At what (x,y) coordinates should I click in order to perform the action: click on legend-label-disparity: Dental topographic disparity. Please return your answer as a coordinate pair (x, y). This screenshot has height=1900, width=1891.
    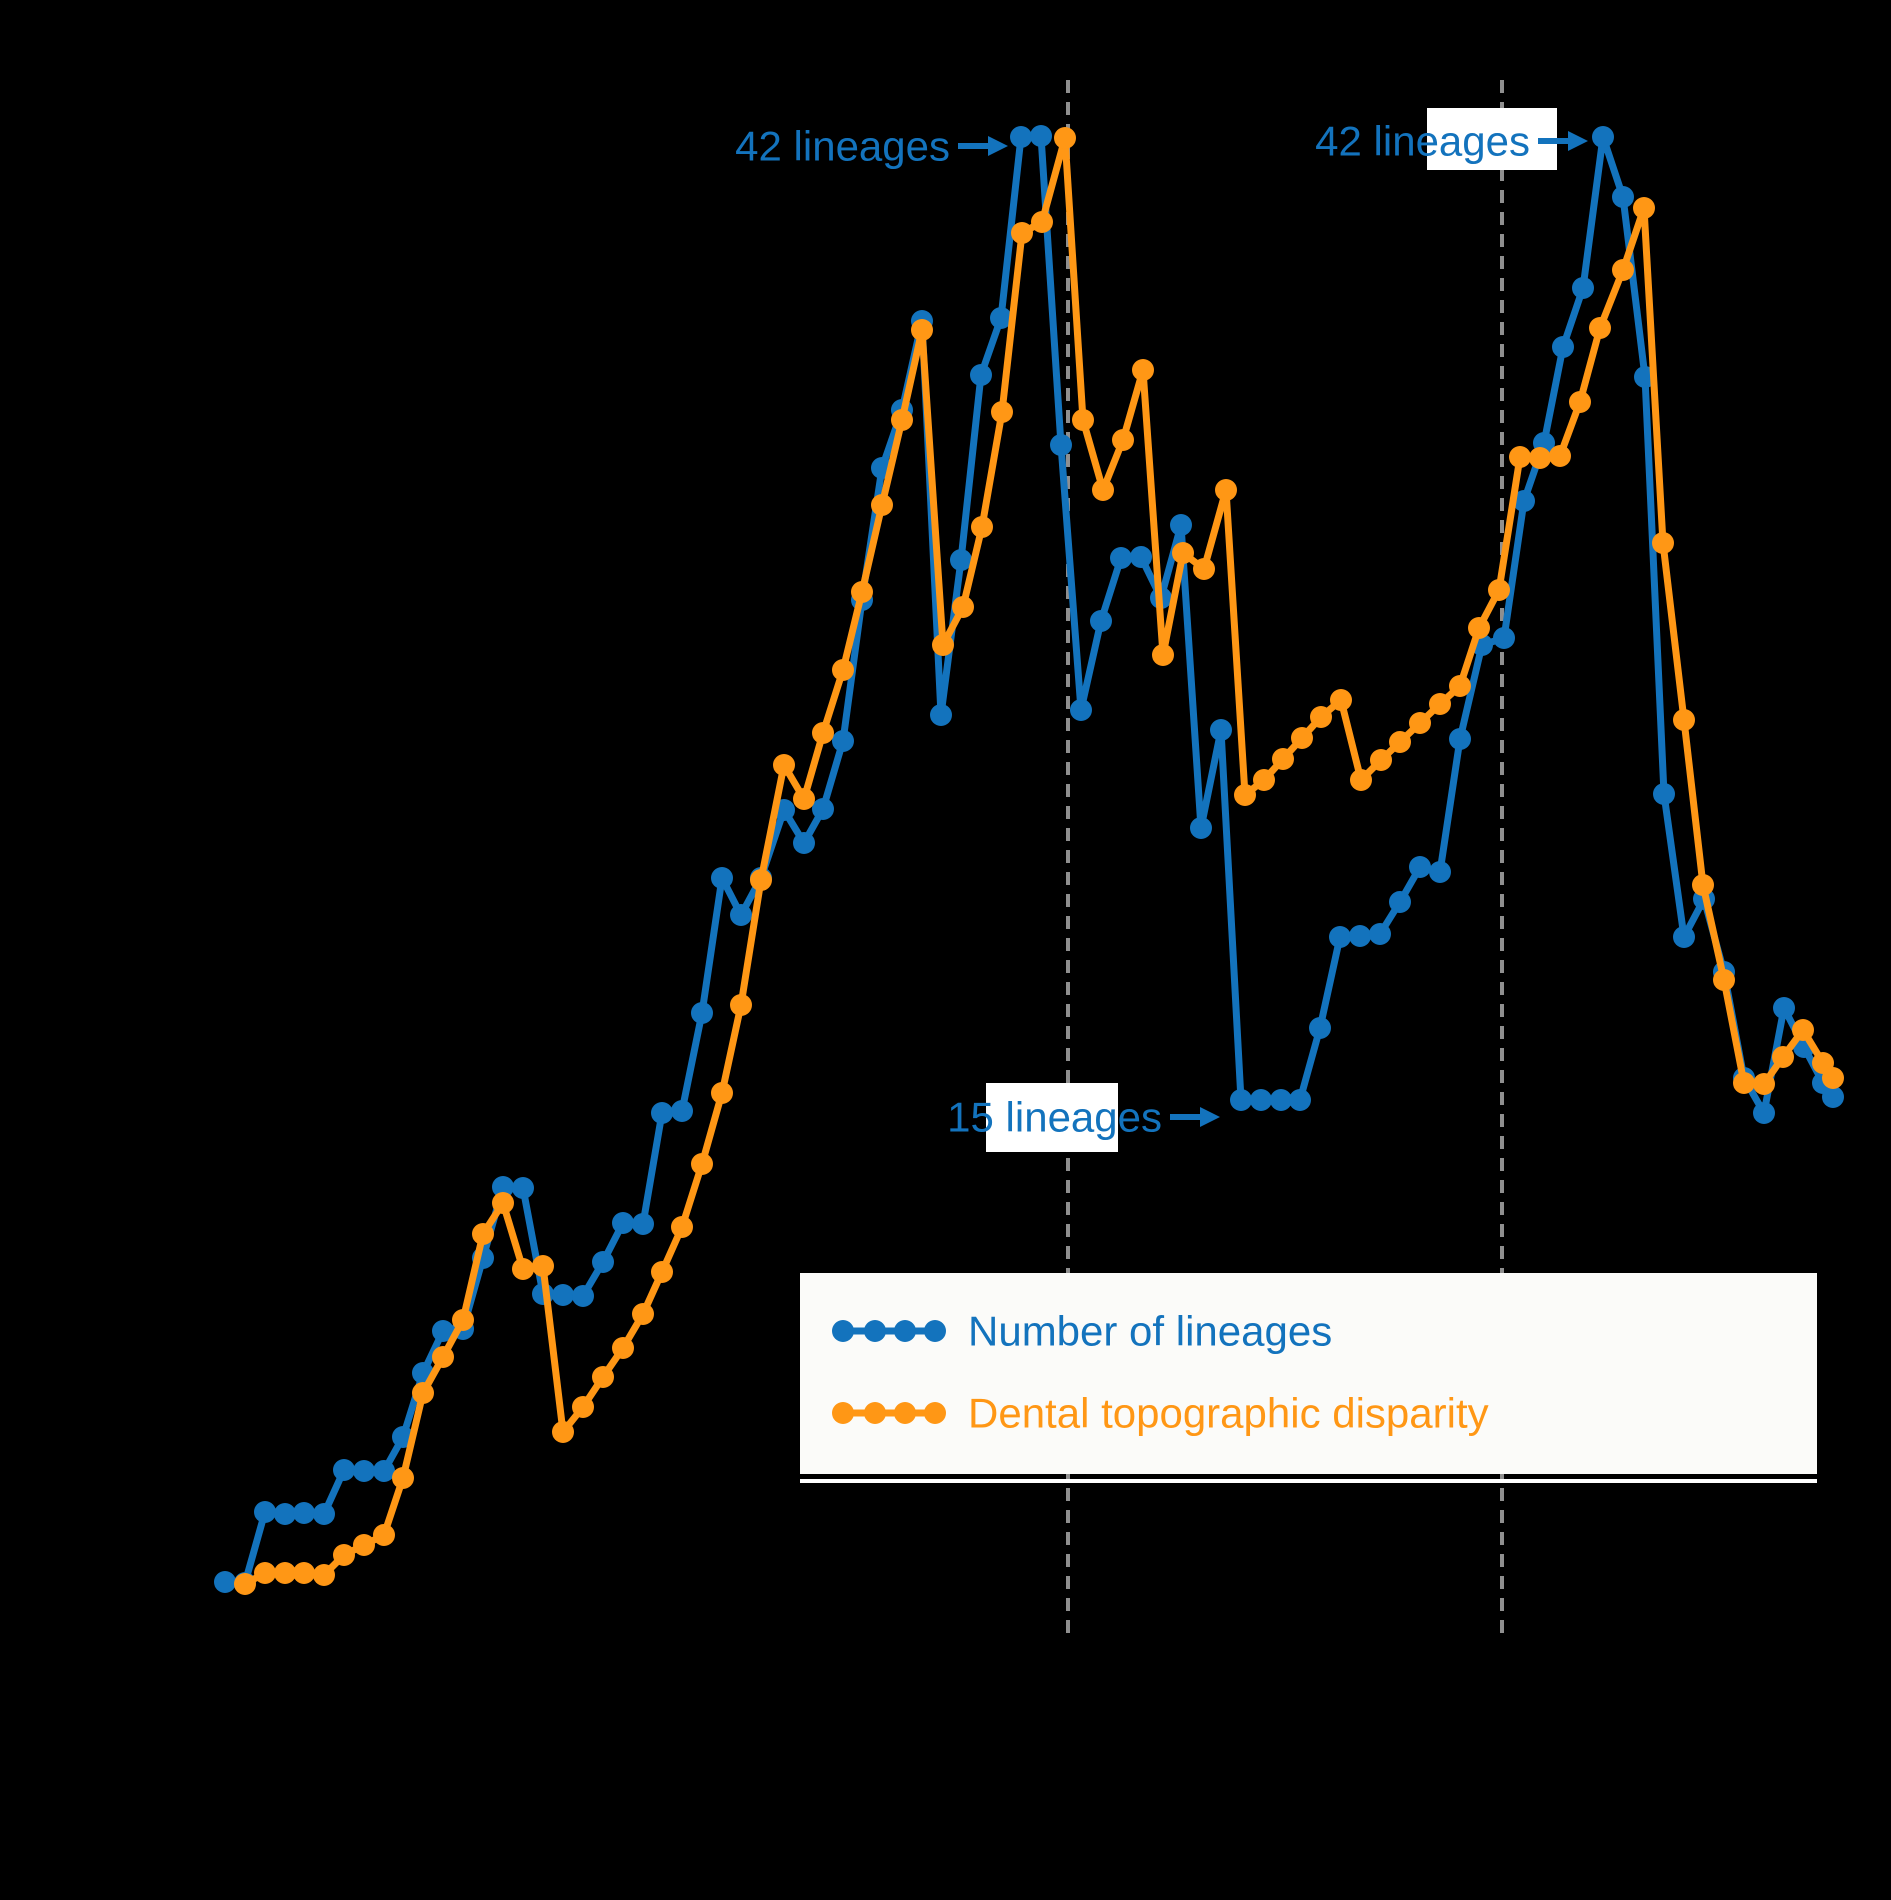
    Looking at the image, I should click on (1228, 1413).